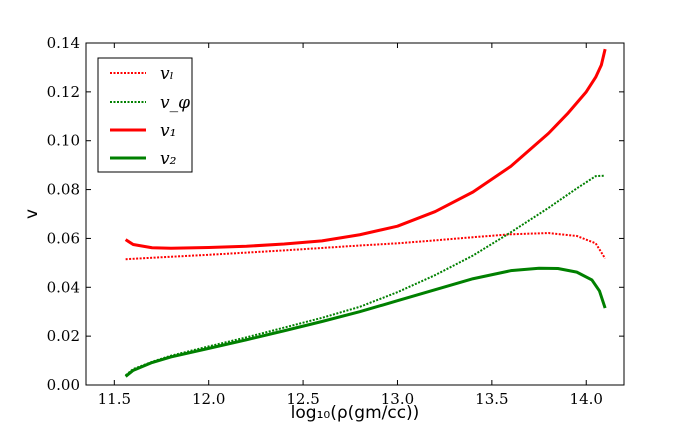 The image size is (692, 428). What do you see at coordinates (63, 92) in the screenshot?
I see `y-tick-label: 0.12` at bounding box center [63, 92].